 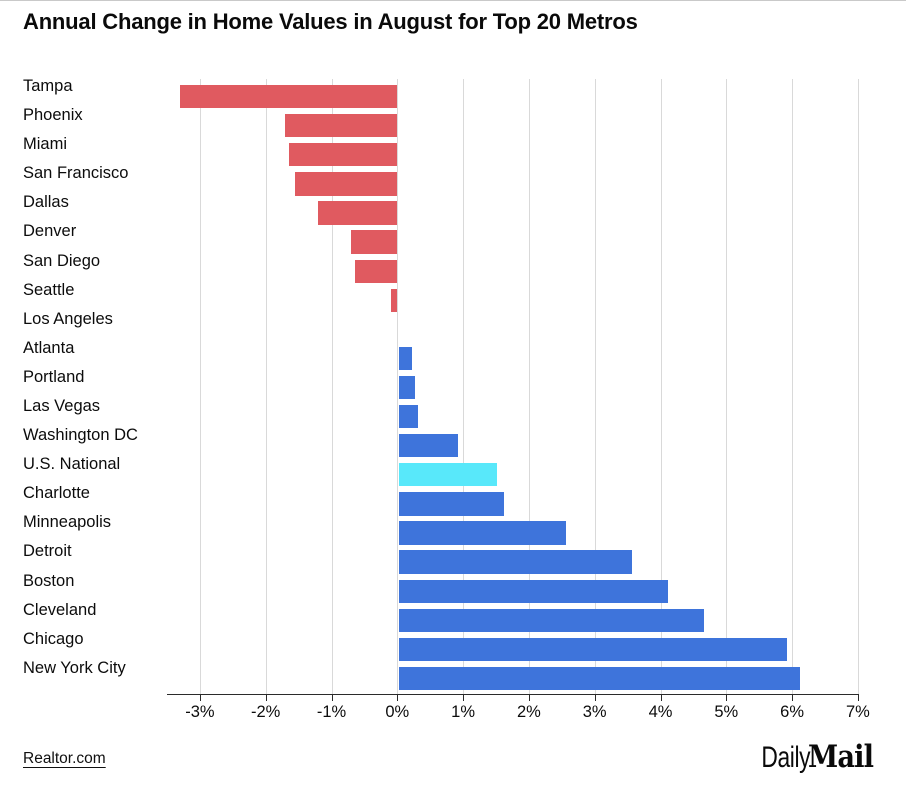 I want to click on axis-tick-label: 3%, so click(x=594, y=712).